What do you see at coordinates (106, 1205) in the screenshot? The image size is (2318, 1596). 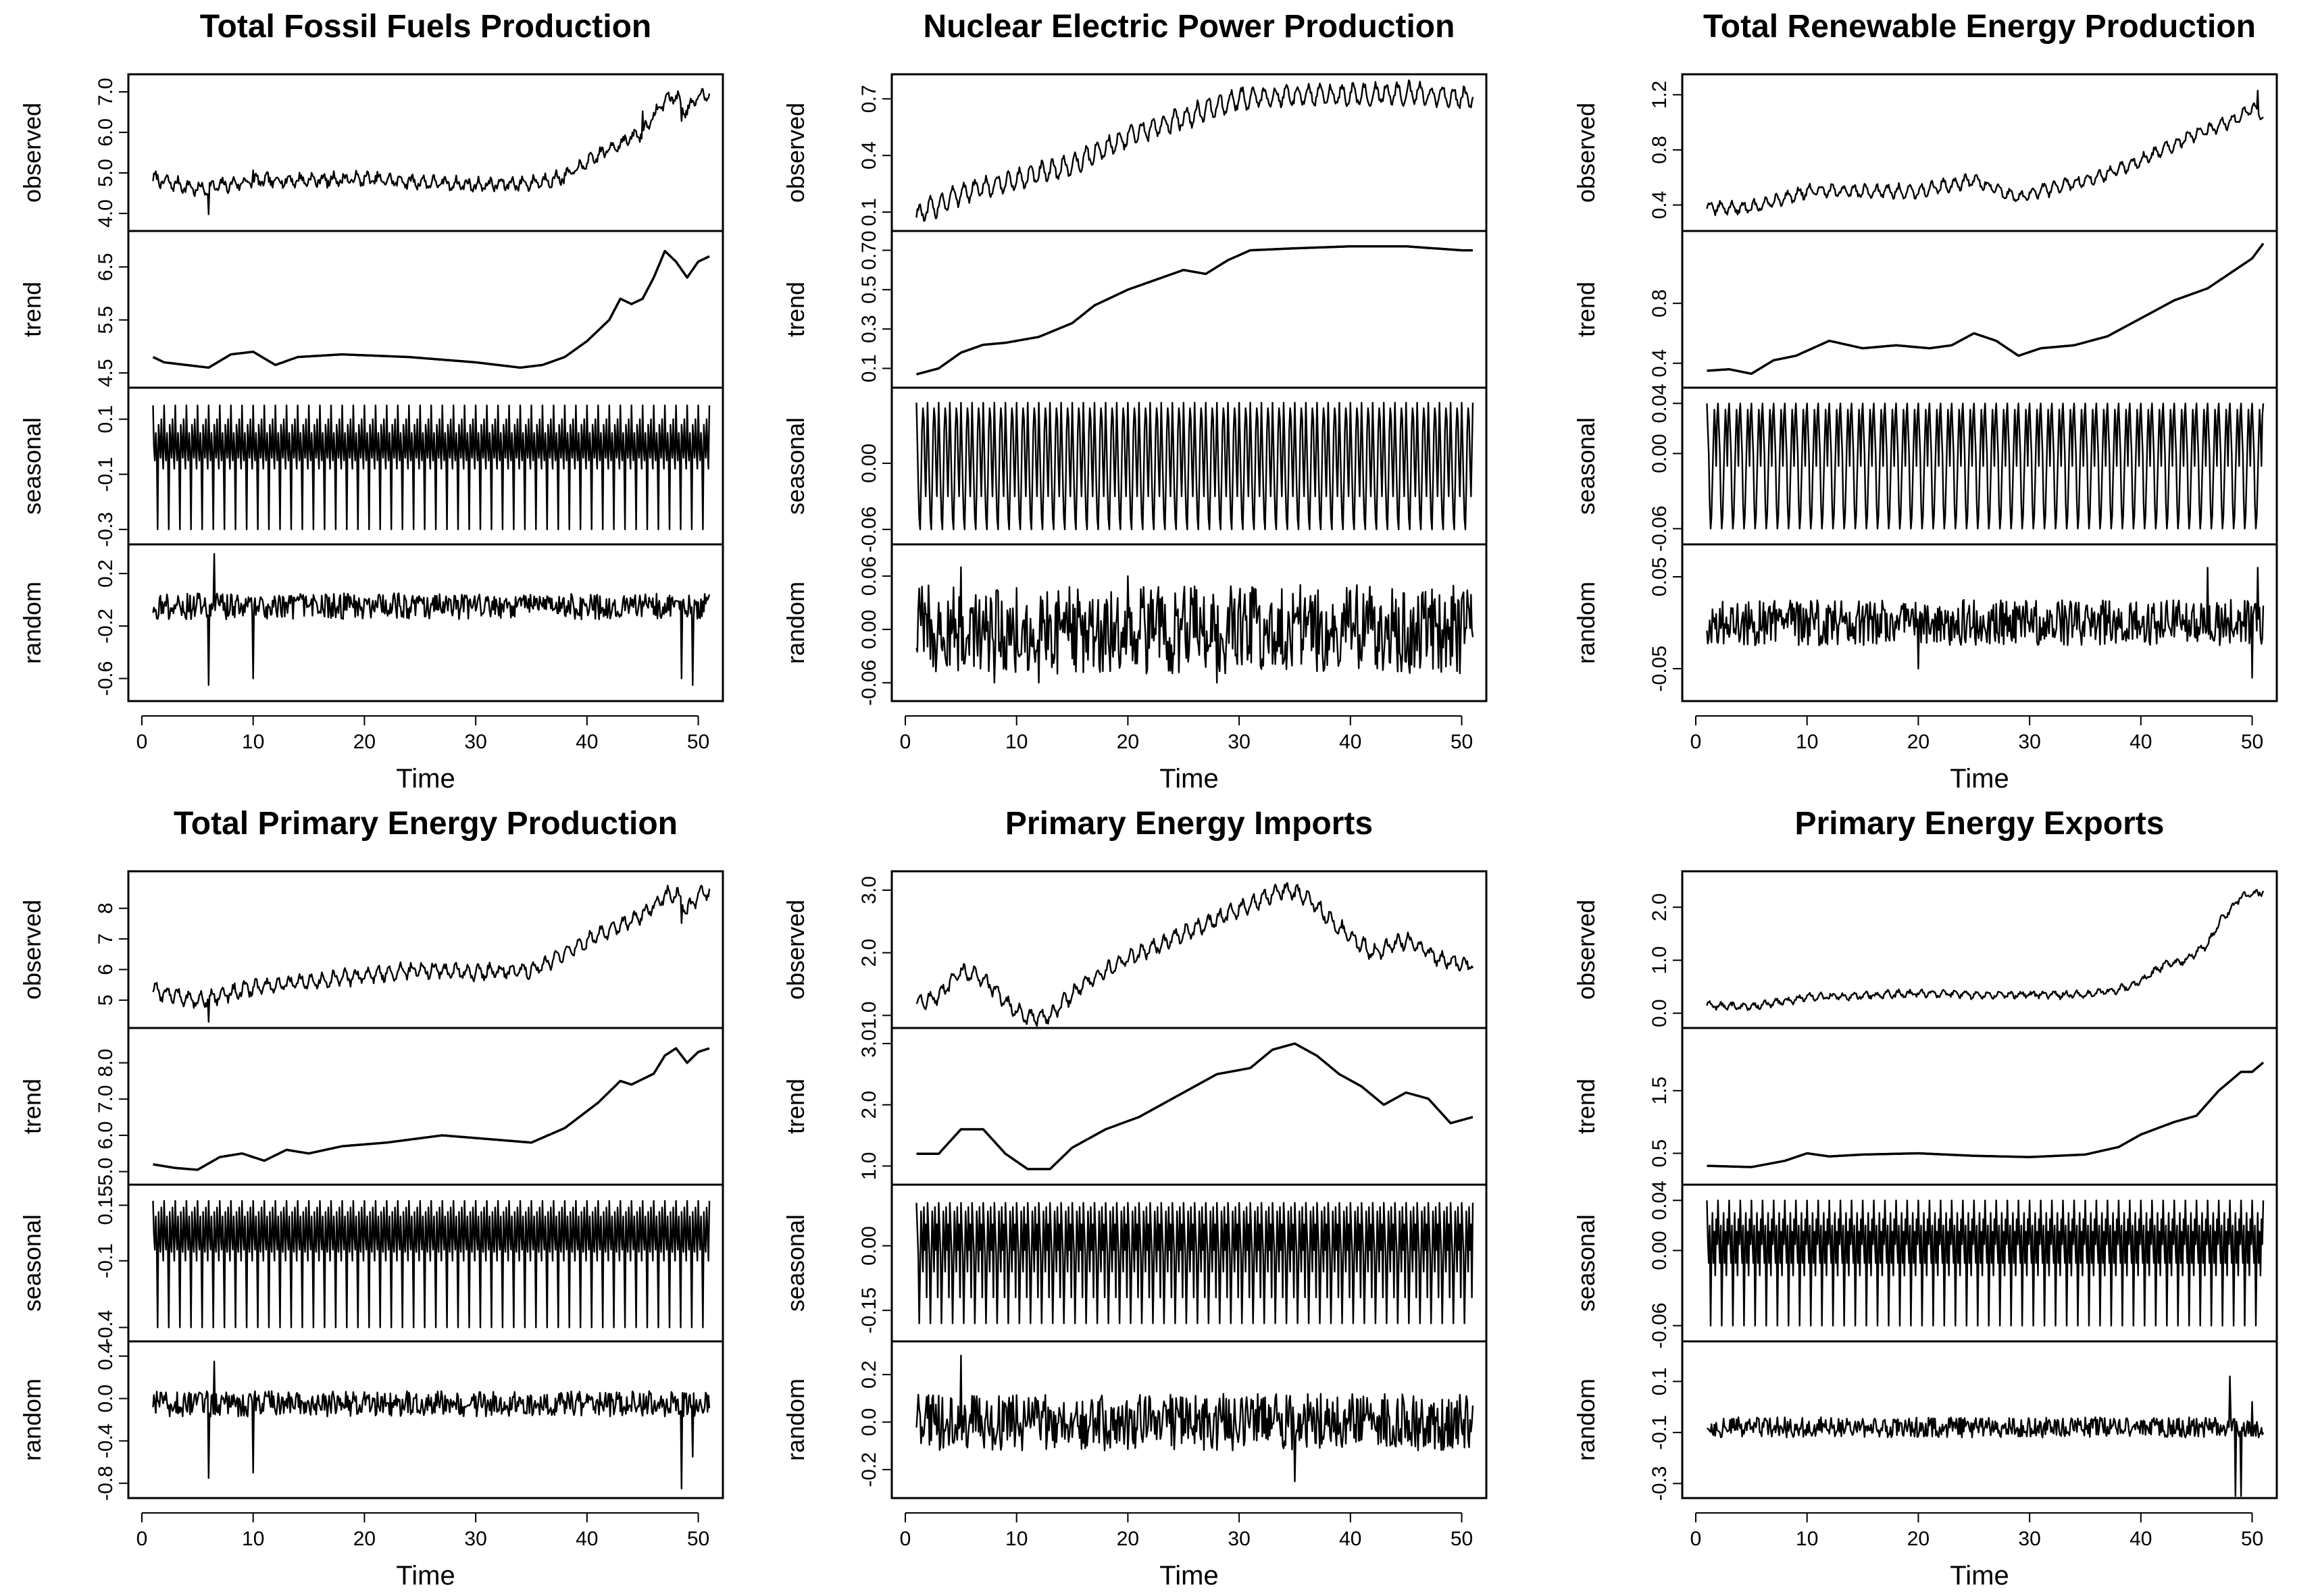 I see `y-tick-label: 0.15` at bounding box center [106, 1205].